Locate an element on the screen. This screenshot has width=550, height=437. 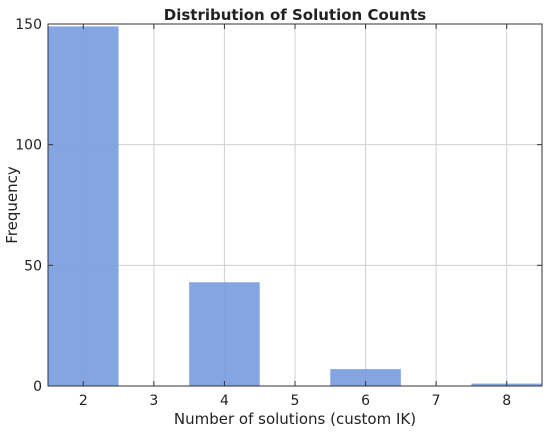
y-tick-label: 150 is located at coordinates (28, 25).